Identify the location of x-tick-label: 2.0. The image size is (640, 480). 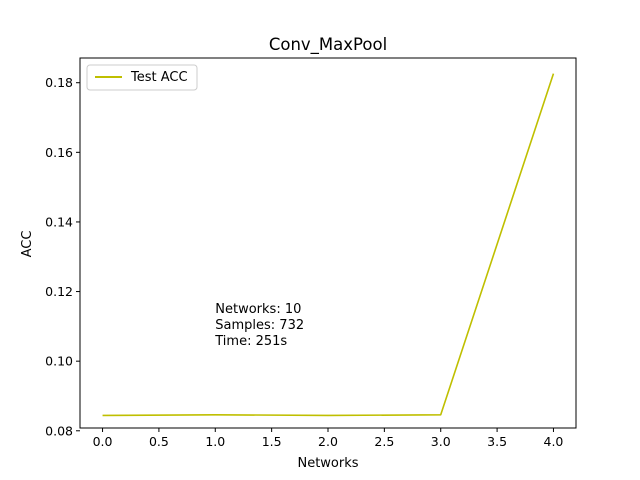
(328, 441).